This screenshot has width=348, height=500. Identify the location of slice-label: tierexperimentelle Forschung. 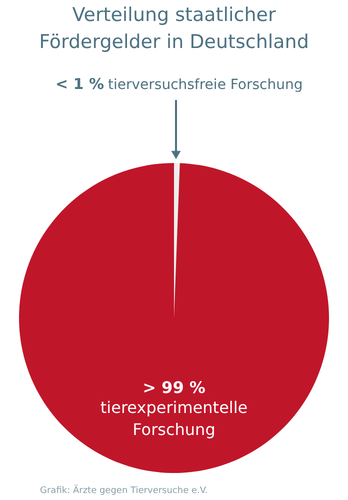
(174, 418).